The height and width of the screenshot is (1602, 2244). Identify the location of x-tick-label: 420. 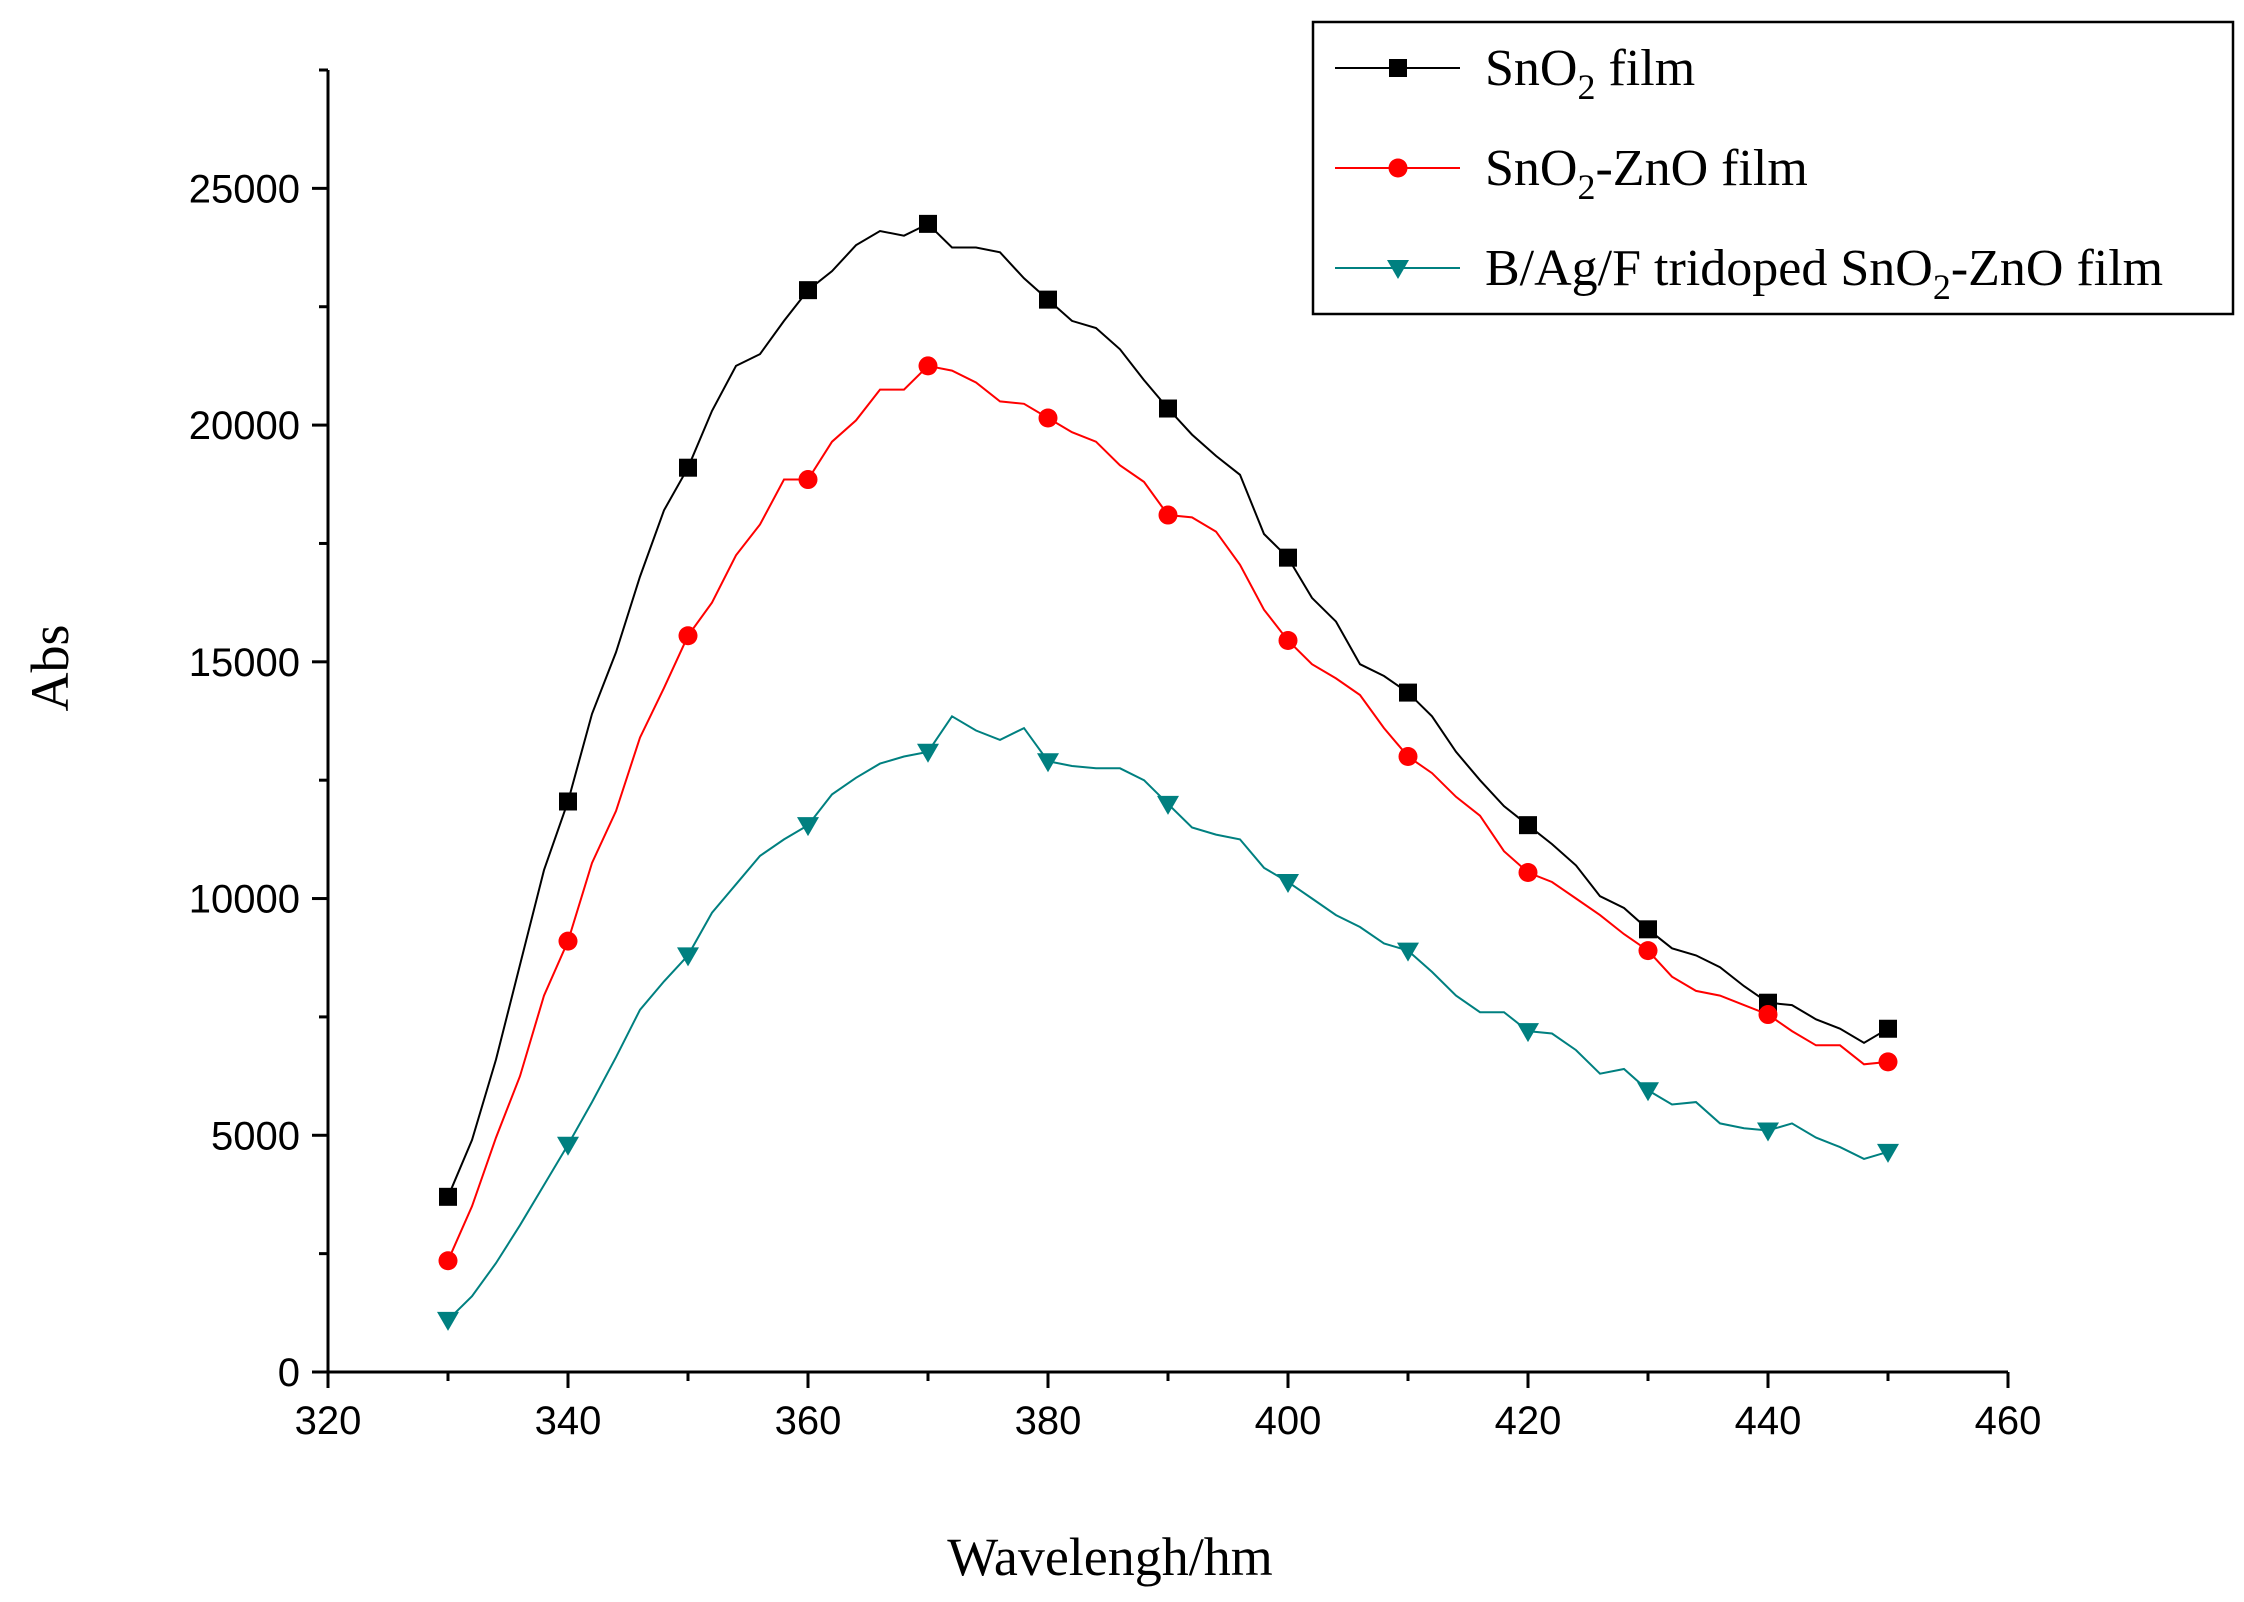
(1528, 1421).